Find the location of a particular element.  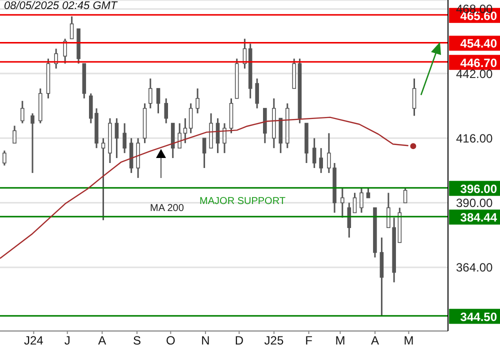

x-tick-label: O is located at coordinates (171, 341).